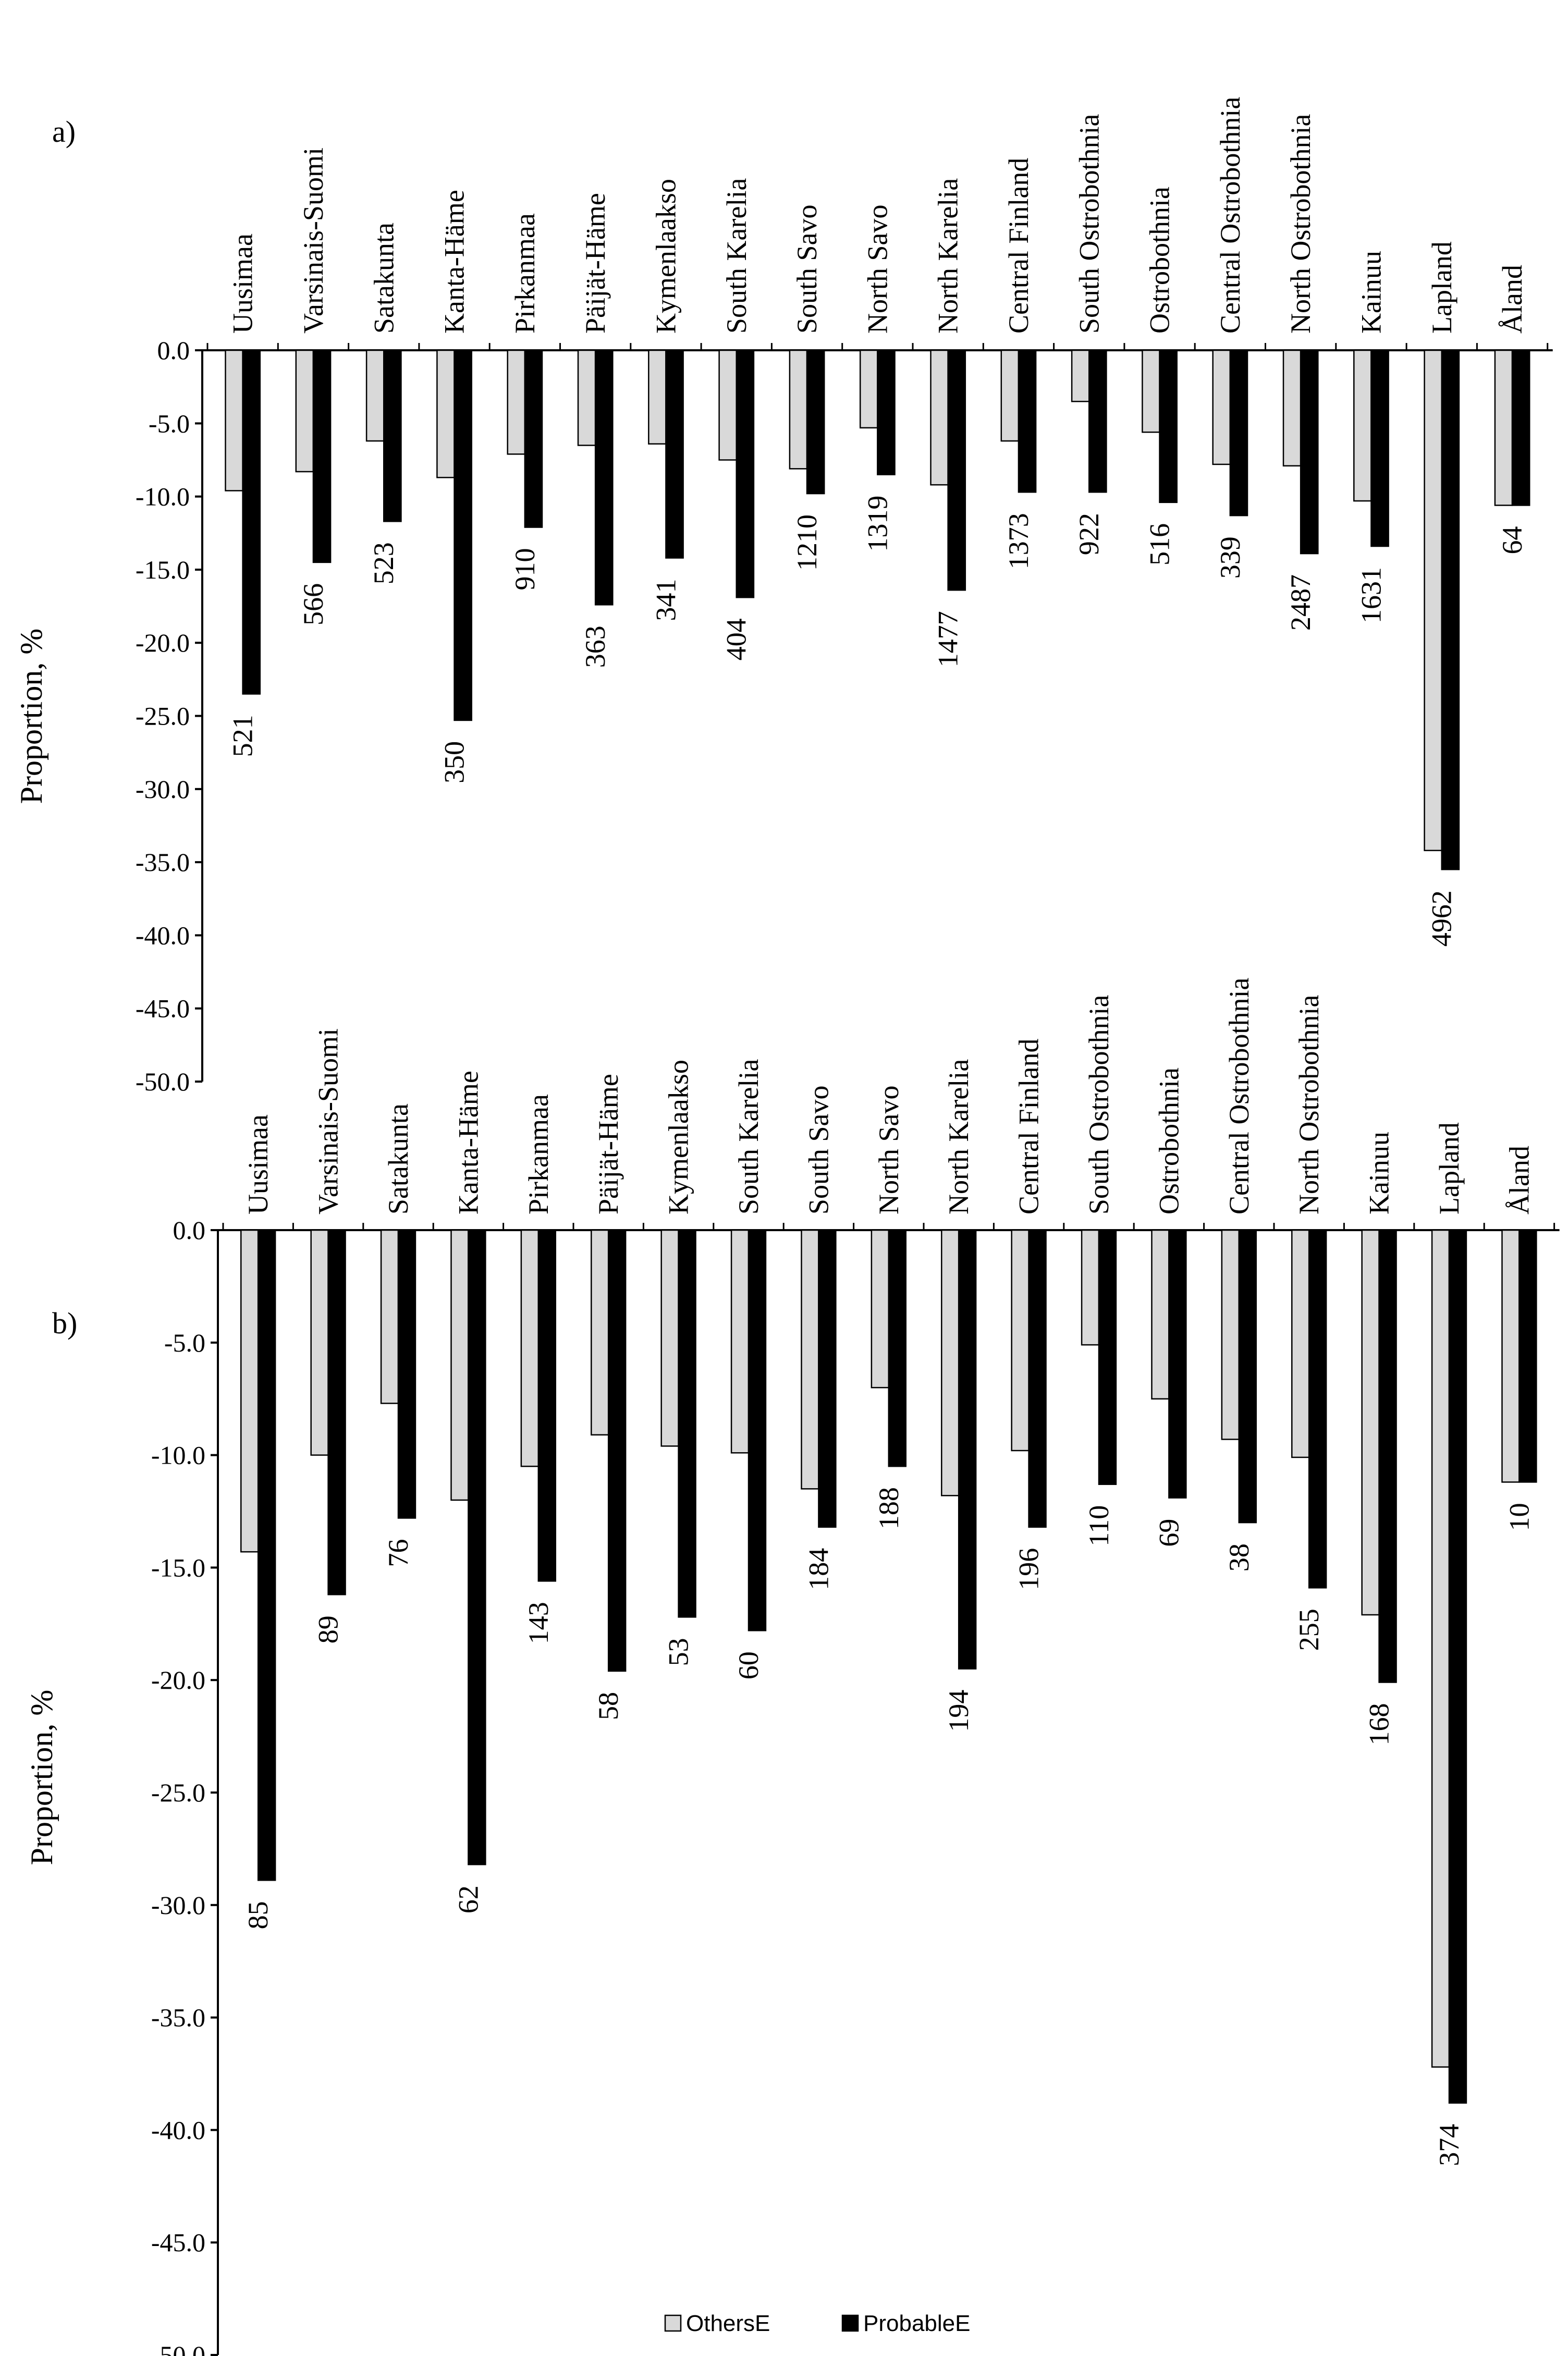 Image resolution: width=1568 pixels, height=2356 pixels. Describe the element at coordinates (1519, 1180) in the screenshot. I see `category-label: Åland` at that location.